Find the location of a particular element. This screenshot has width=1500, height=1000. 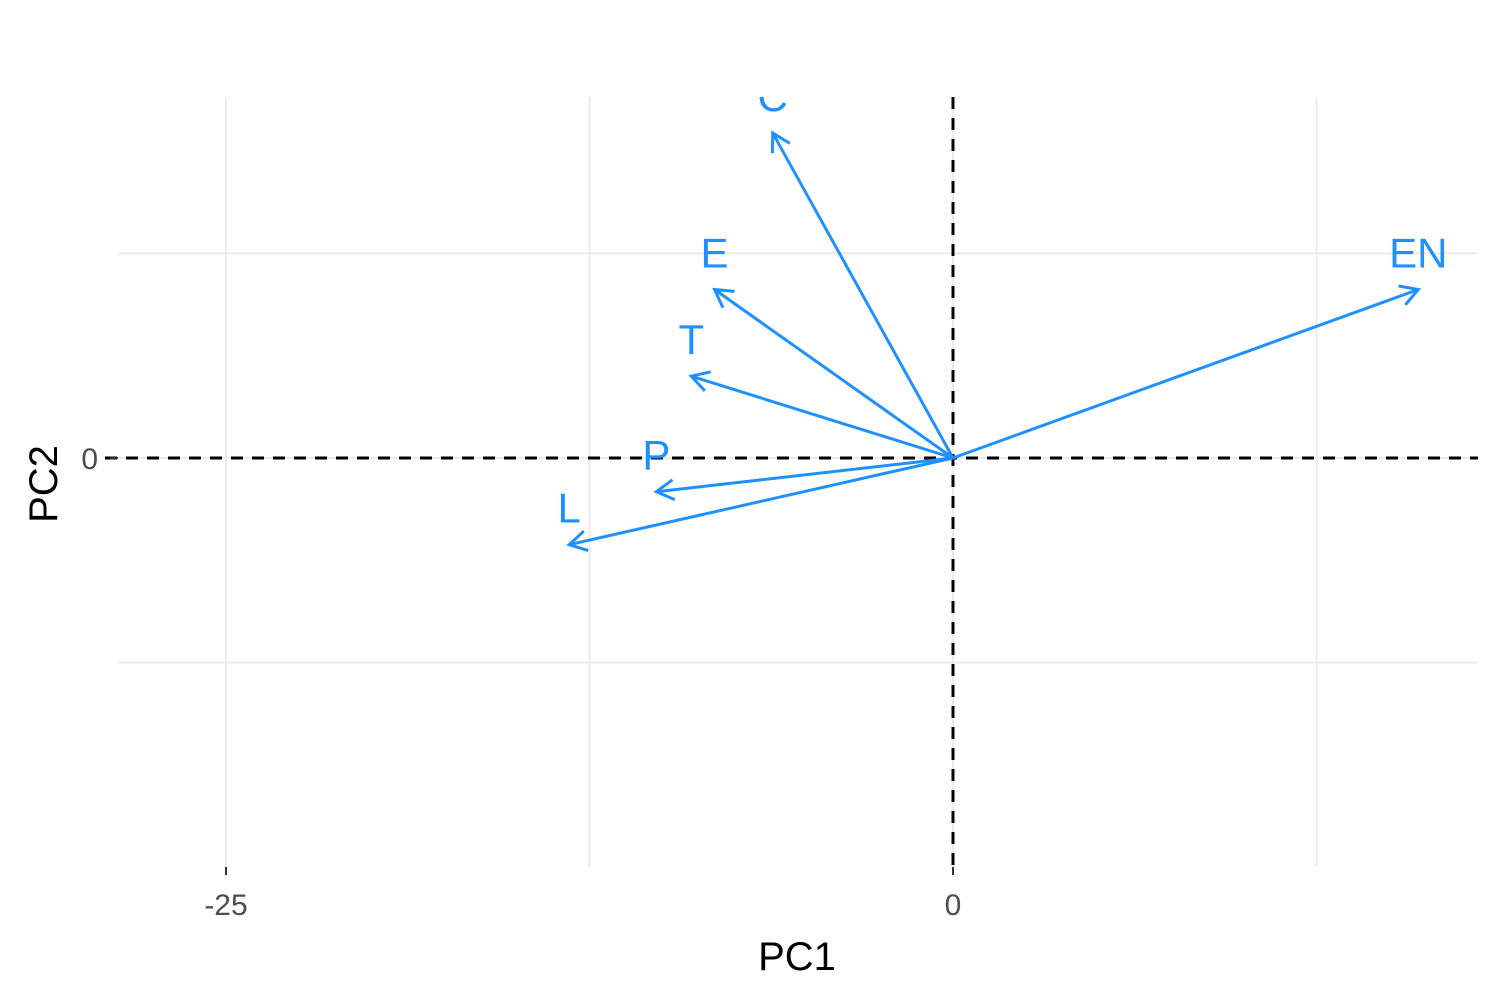

vector-arrowhead-t is located at coordinates (700, 381).